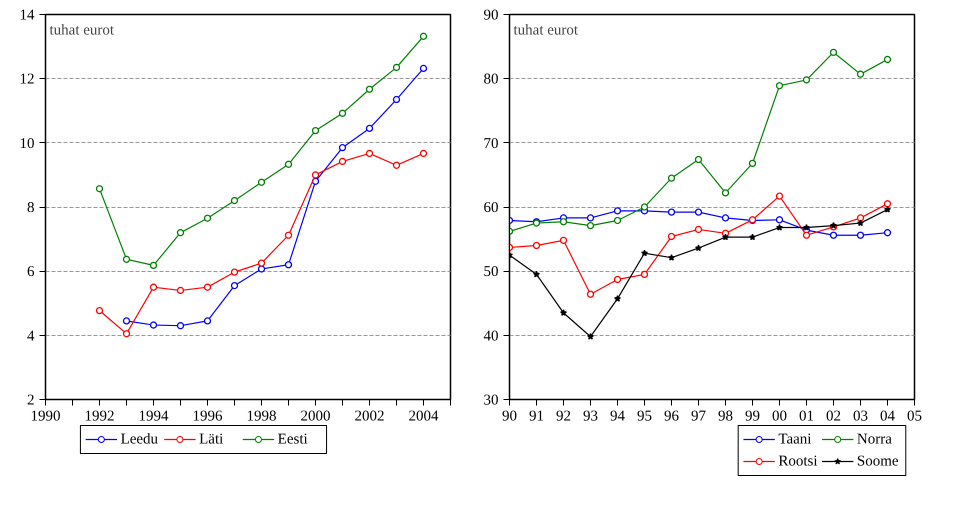 The width and height of the screenshot is (972, 527). I want to click on x-tick-label: 00, so click(779, 416).